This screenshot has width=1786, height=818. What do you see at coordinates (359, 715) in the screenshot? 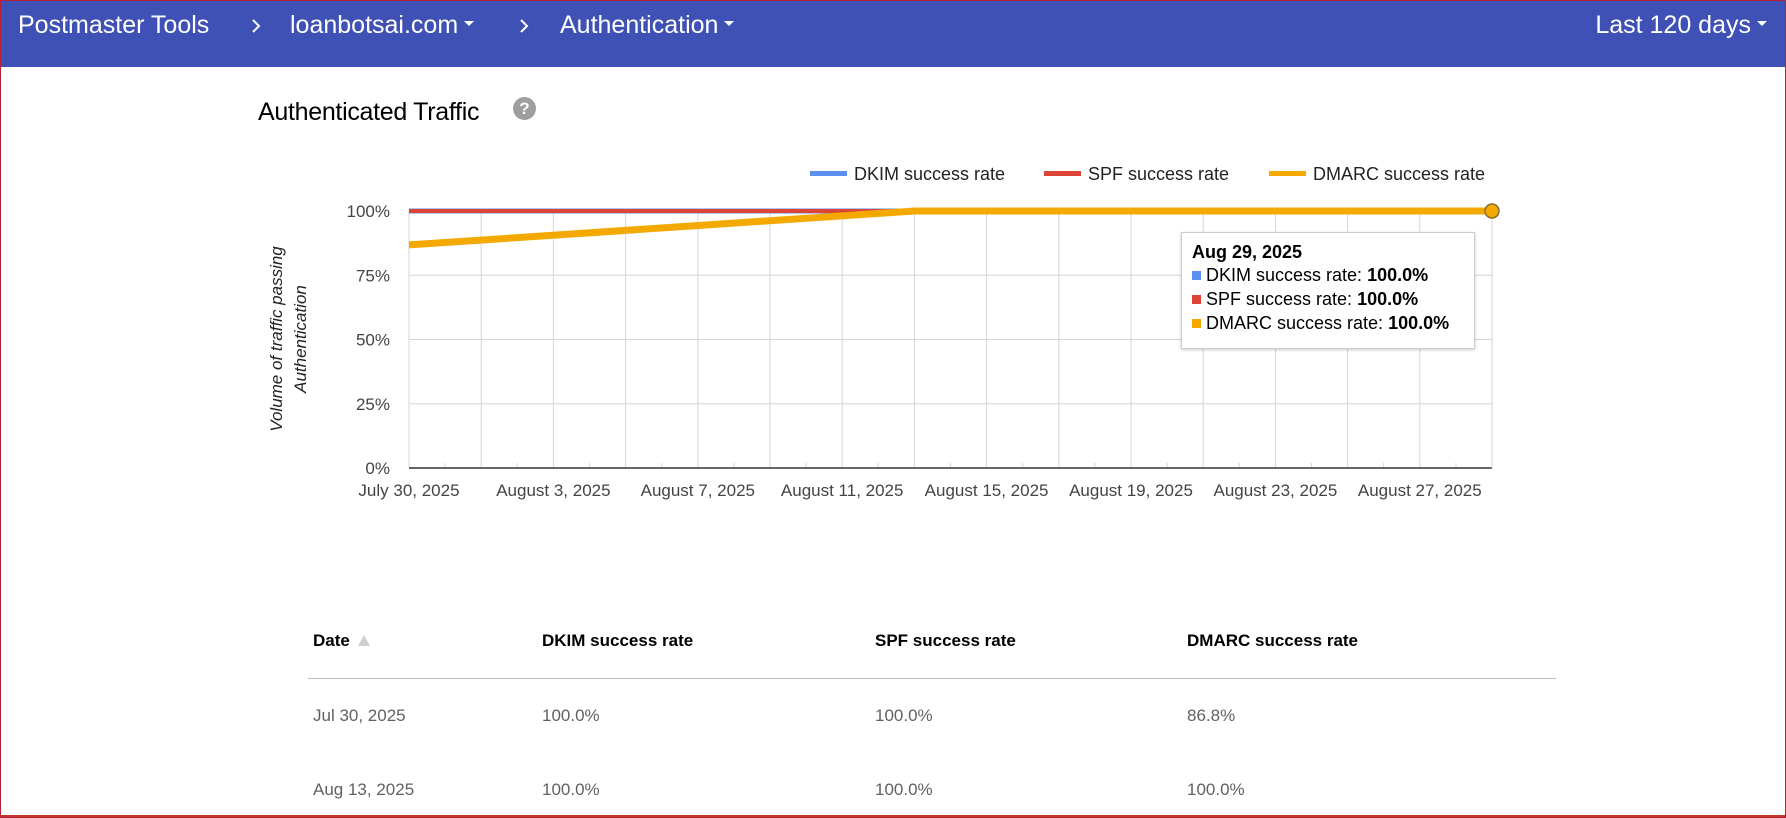
I see `cell-date: Jul 30, 2025` at bounding box center [359, 715].